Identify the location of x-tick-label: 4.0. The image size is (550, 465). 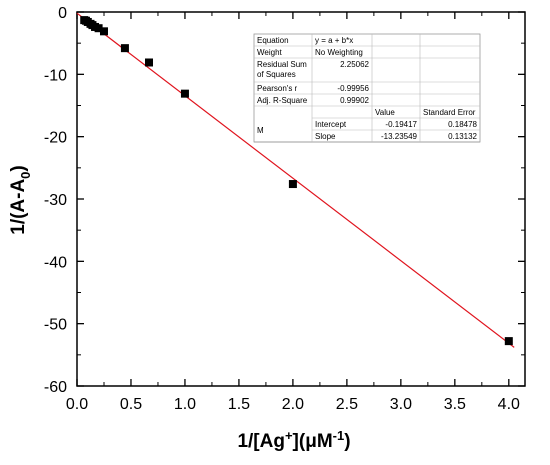
(509, 404).